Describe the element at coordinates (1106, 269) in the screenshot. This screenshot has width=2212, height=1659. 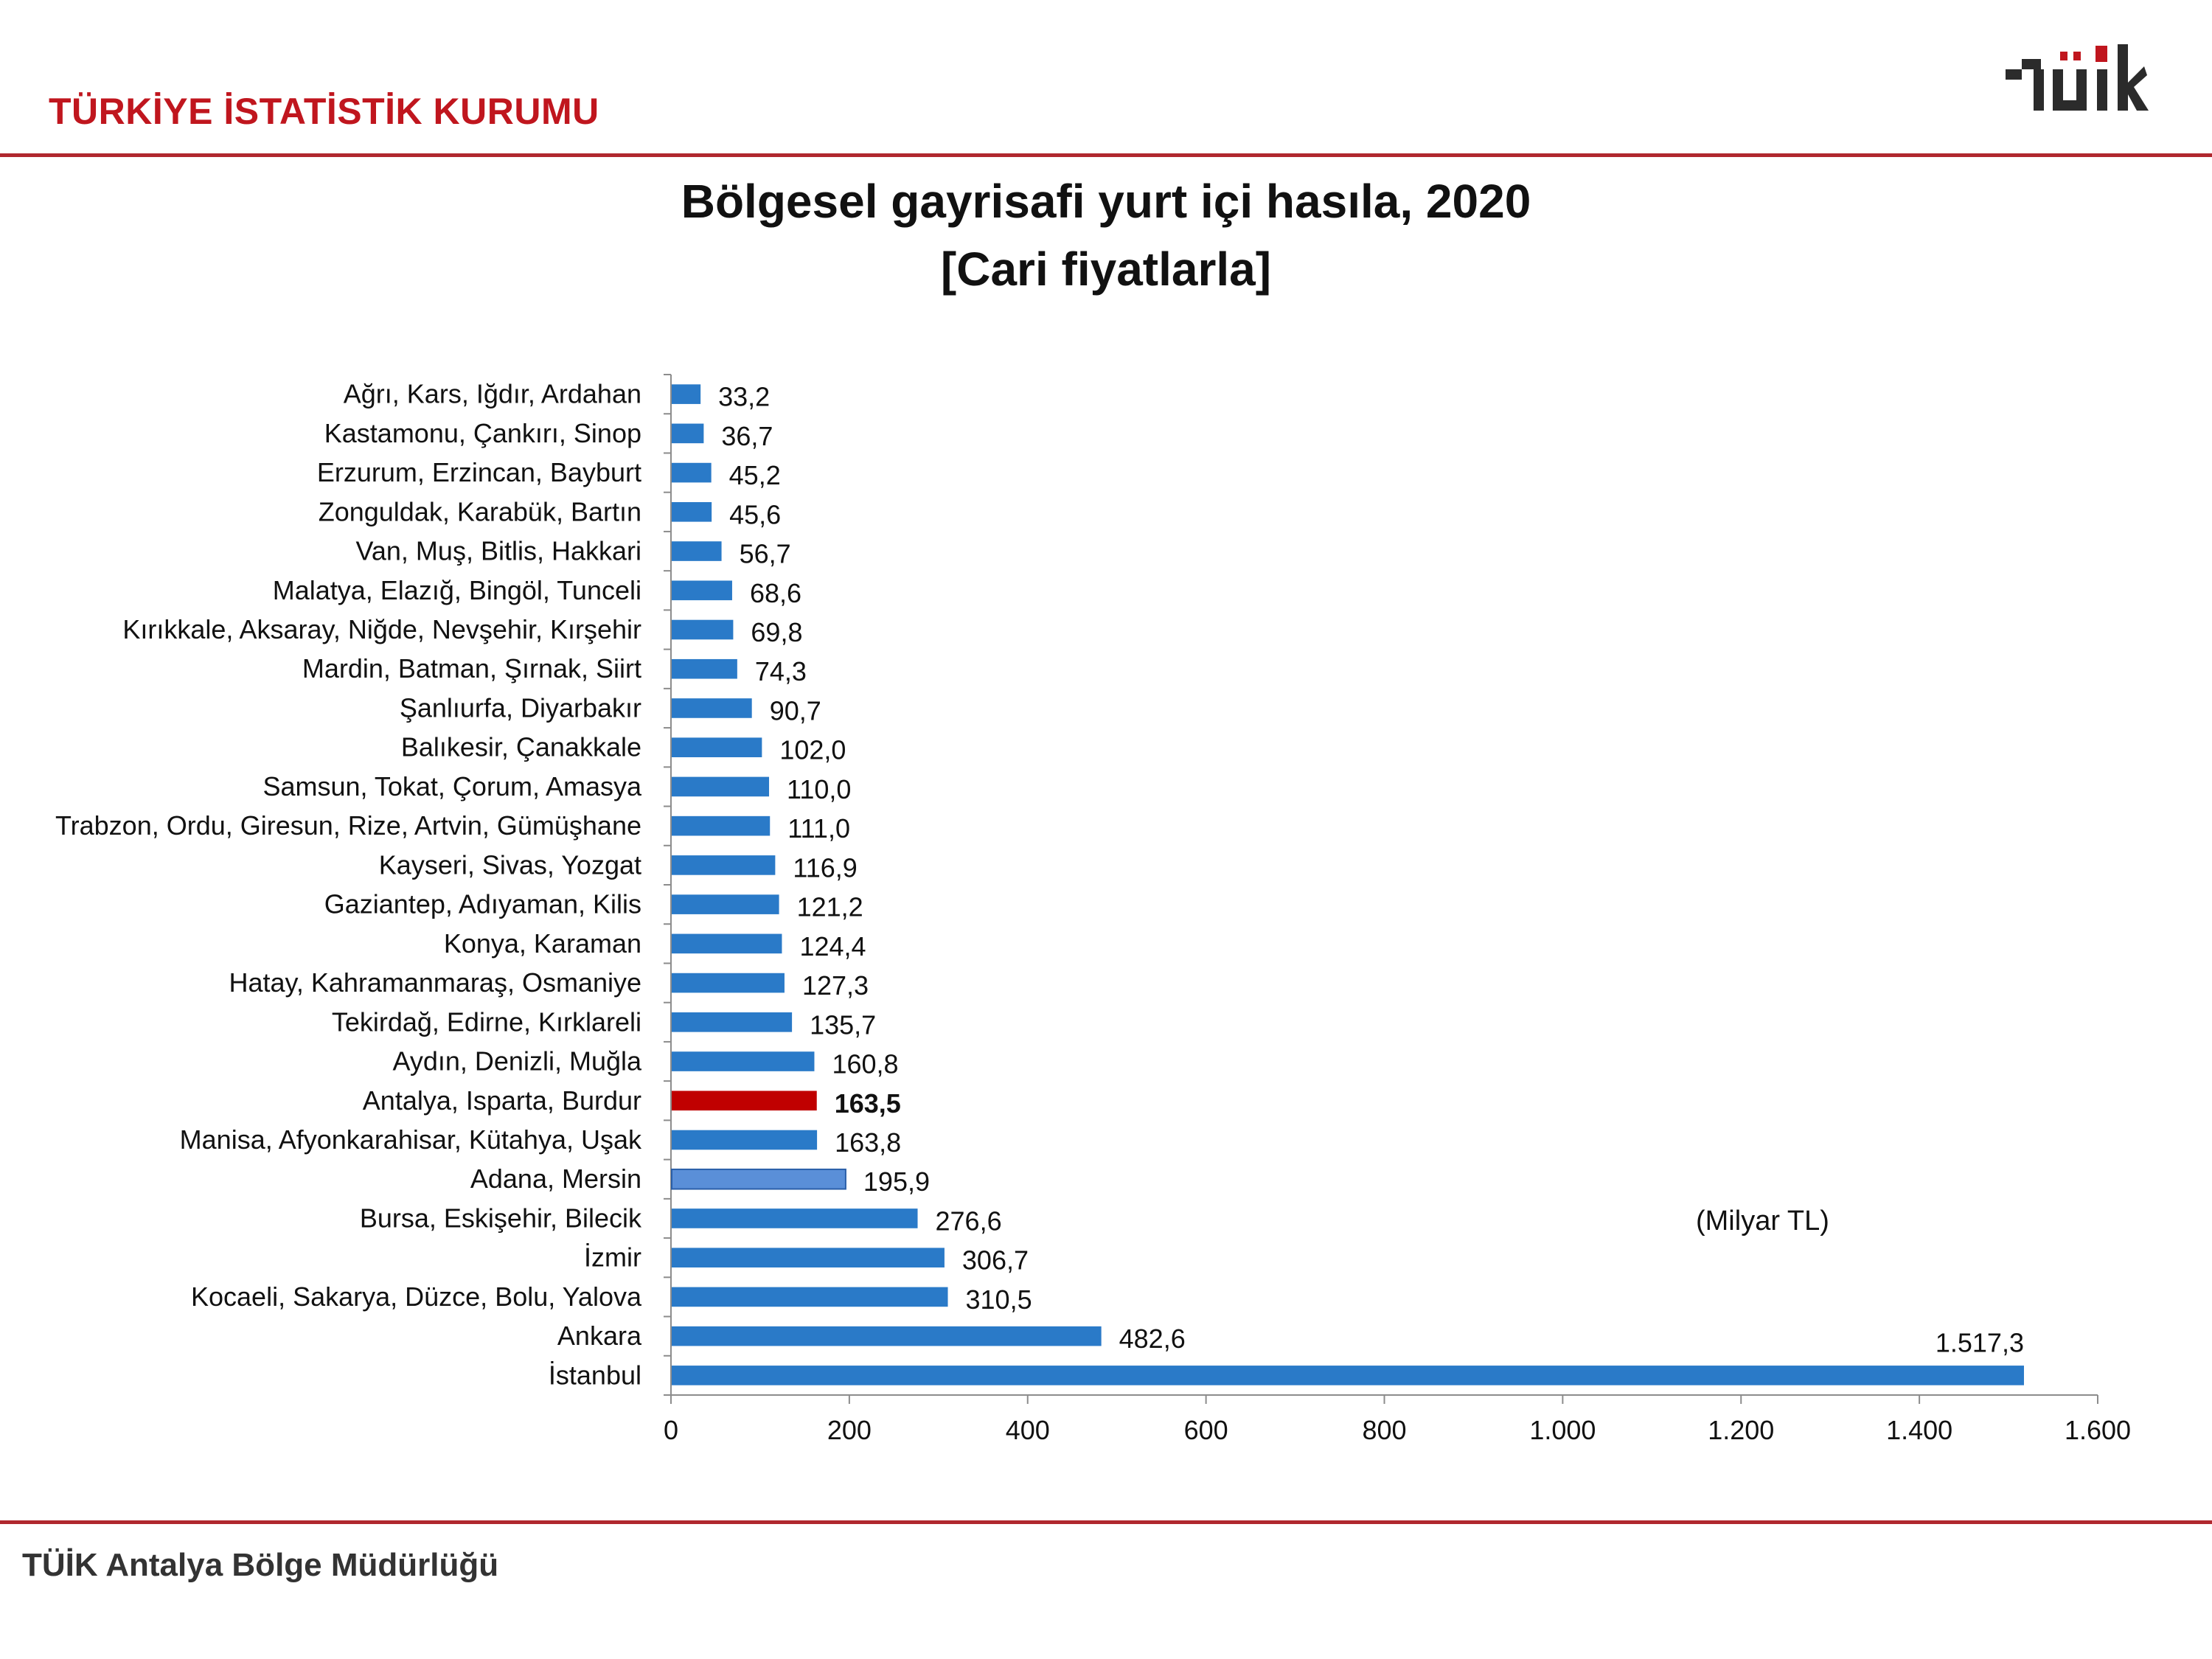
I see `chart-subtitle: [Cari fiyatlarla]` at that location.